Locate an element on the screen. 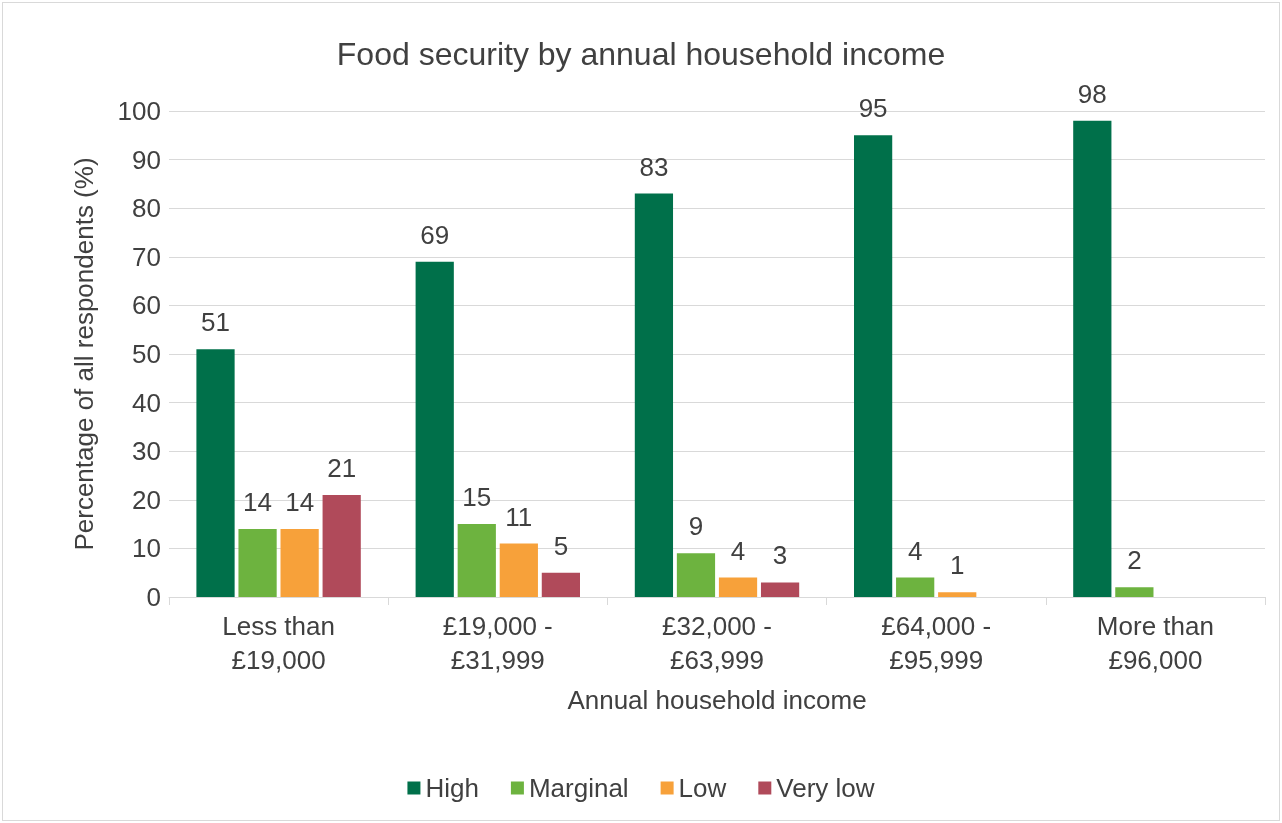 Image resolution: width=1282 pixels, height=823 pixels. chart-title: Food security by annual household income is located at coordinates (641, 54).